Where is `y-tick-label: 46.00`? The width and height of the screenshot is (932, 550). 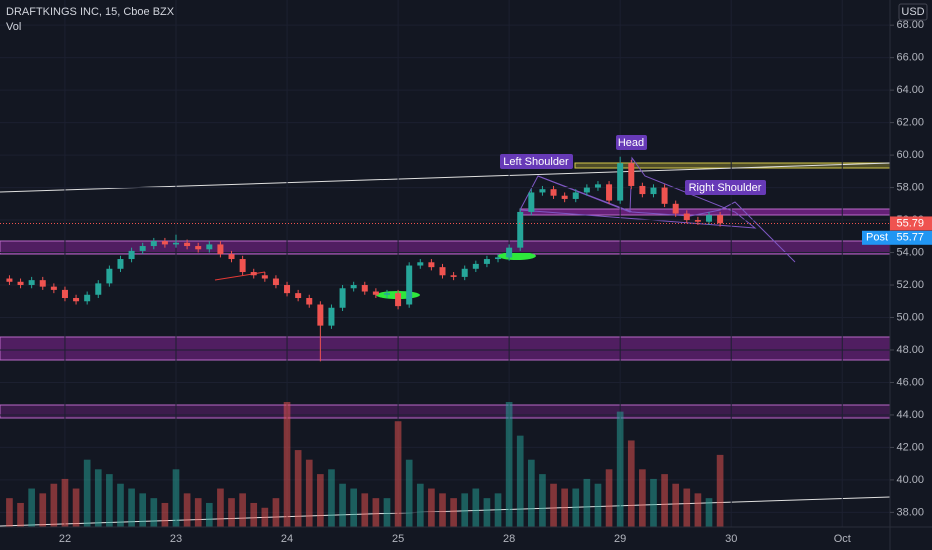 y-tick-label: 46.00 is located at coordinates (910, 382).